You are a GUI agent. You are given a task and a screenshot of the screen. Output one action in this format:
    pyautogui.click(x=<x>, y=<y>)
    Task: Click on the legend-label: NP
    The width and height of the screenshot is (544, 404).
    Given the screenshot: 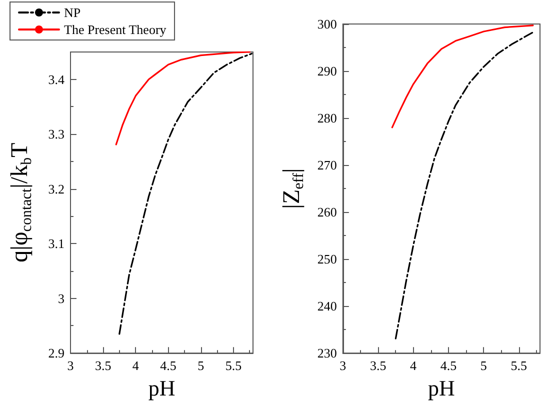 What is the action you would take?
    pyautogui.click(x=72, y=12)
    